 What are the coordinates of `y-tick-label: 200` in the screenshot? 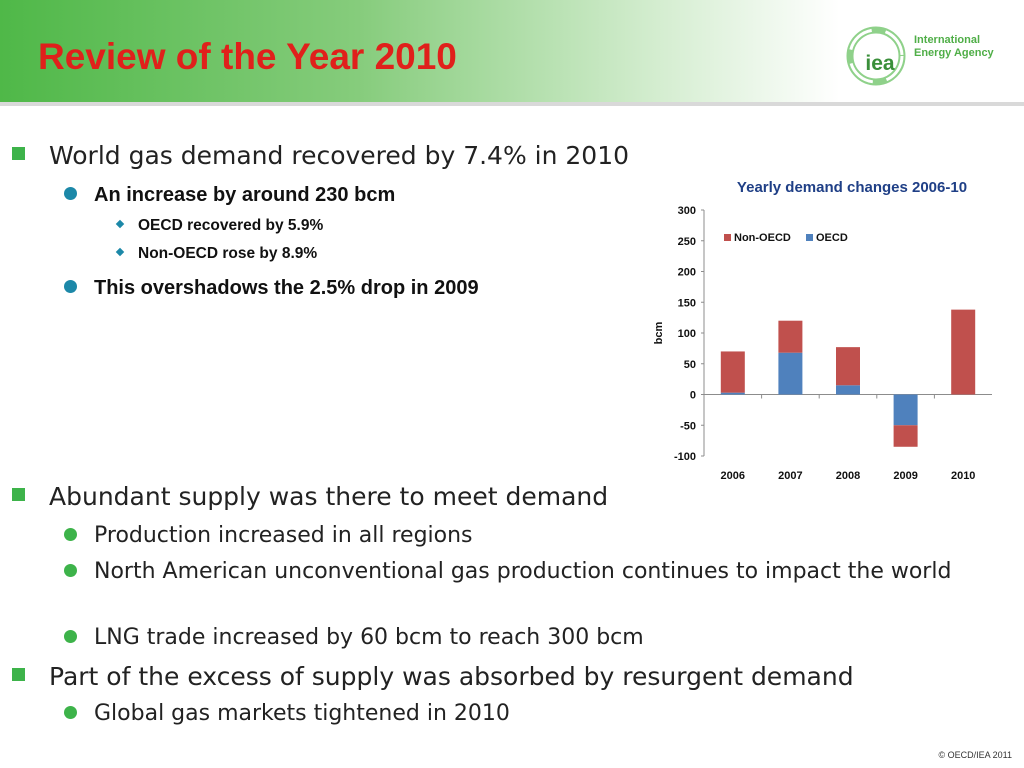 It's located at (687, 273).